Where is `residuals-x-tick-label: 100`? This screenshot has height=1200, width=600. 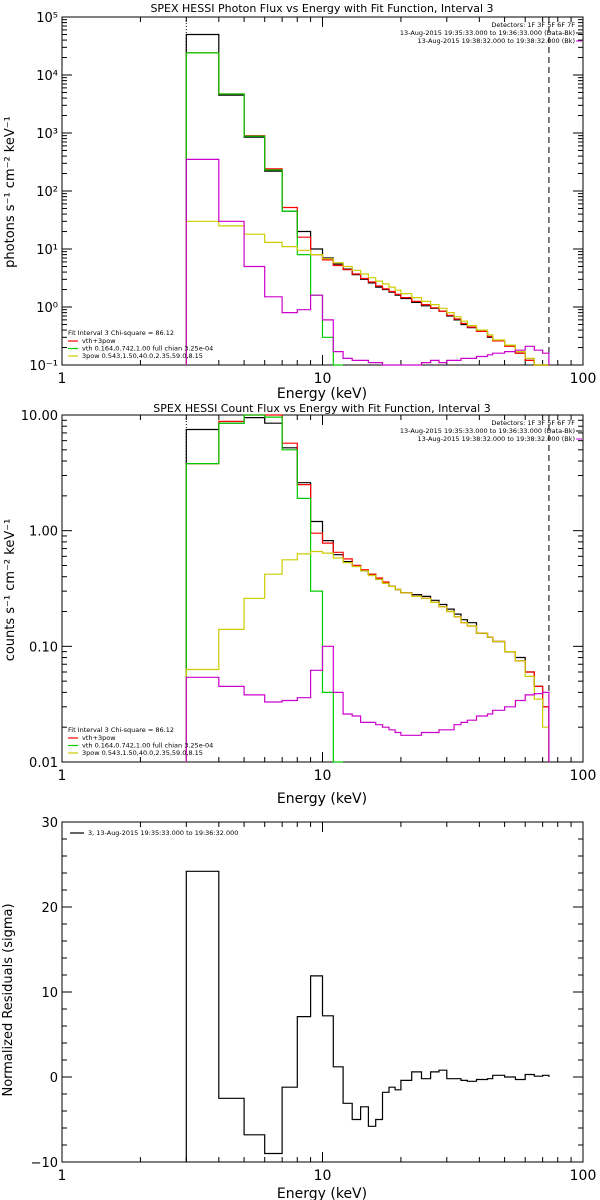 residuals-x-tick-label: 100 is located at coordinates (583, 1176).